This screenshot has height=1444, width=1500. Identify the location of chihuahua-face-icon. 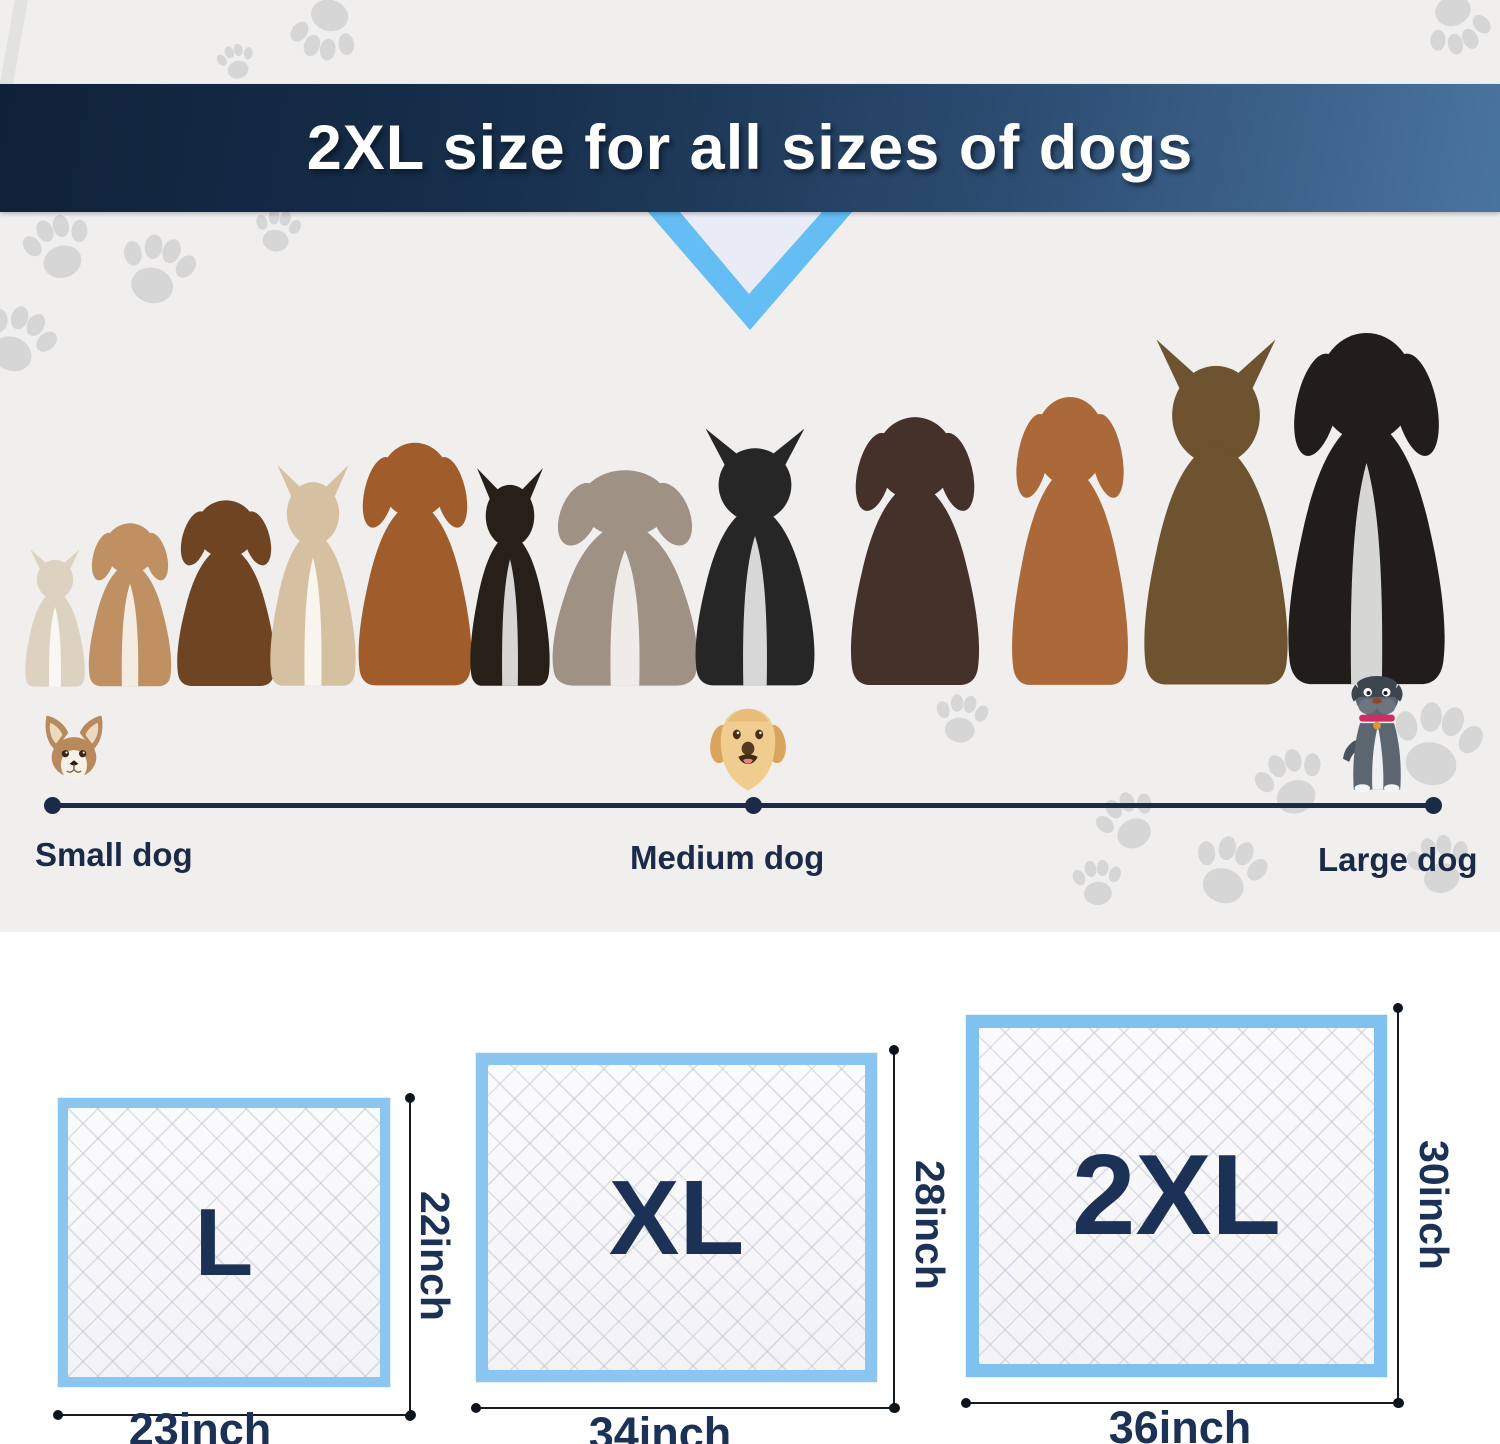
(74, 748).